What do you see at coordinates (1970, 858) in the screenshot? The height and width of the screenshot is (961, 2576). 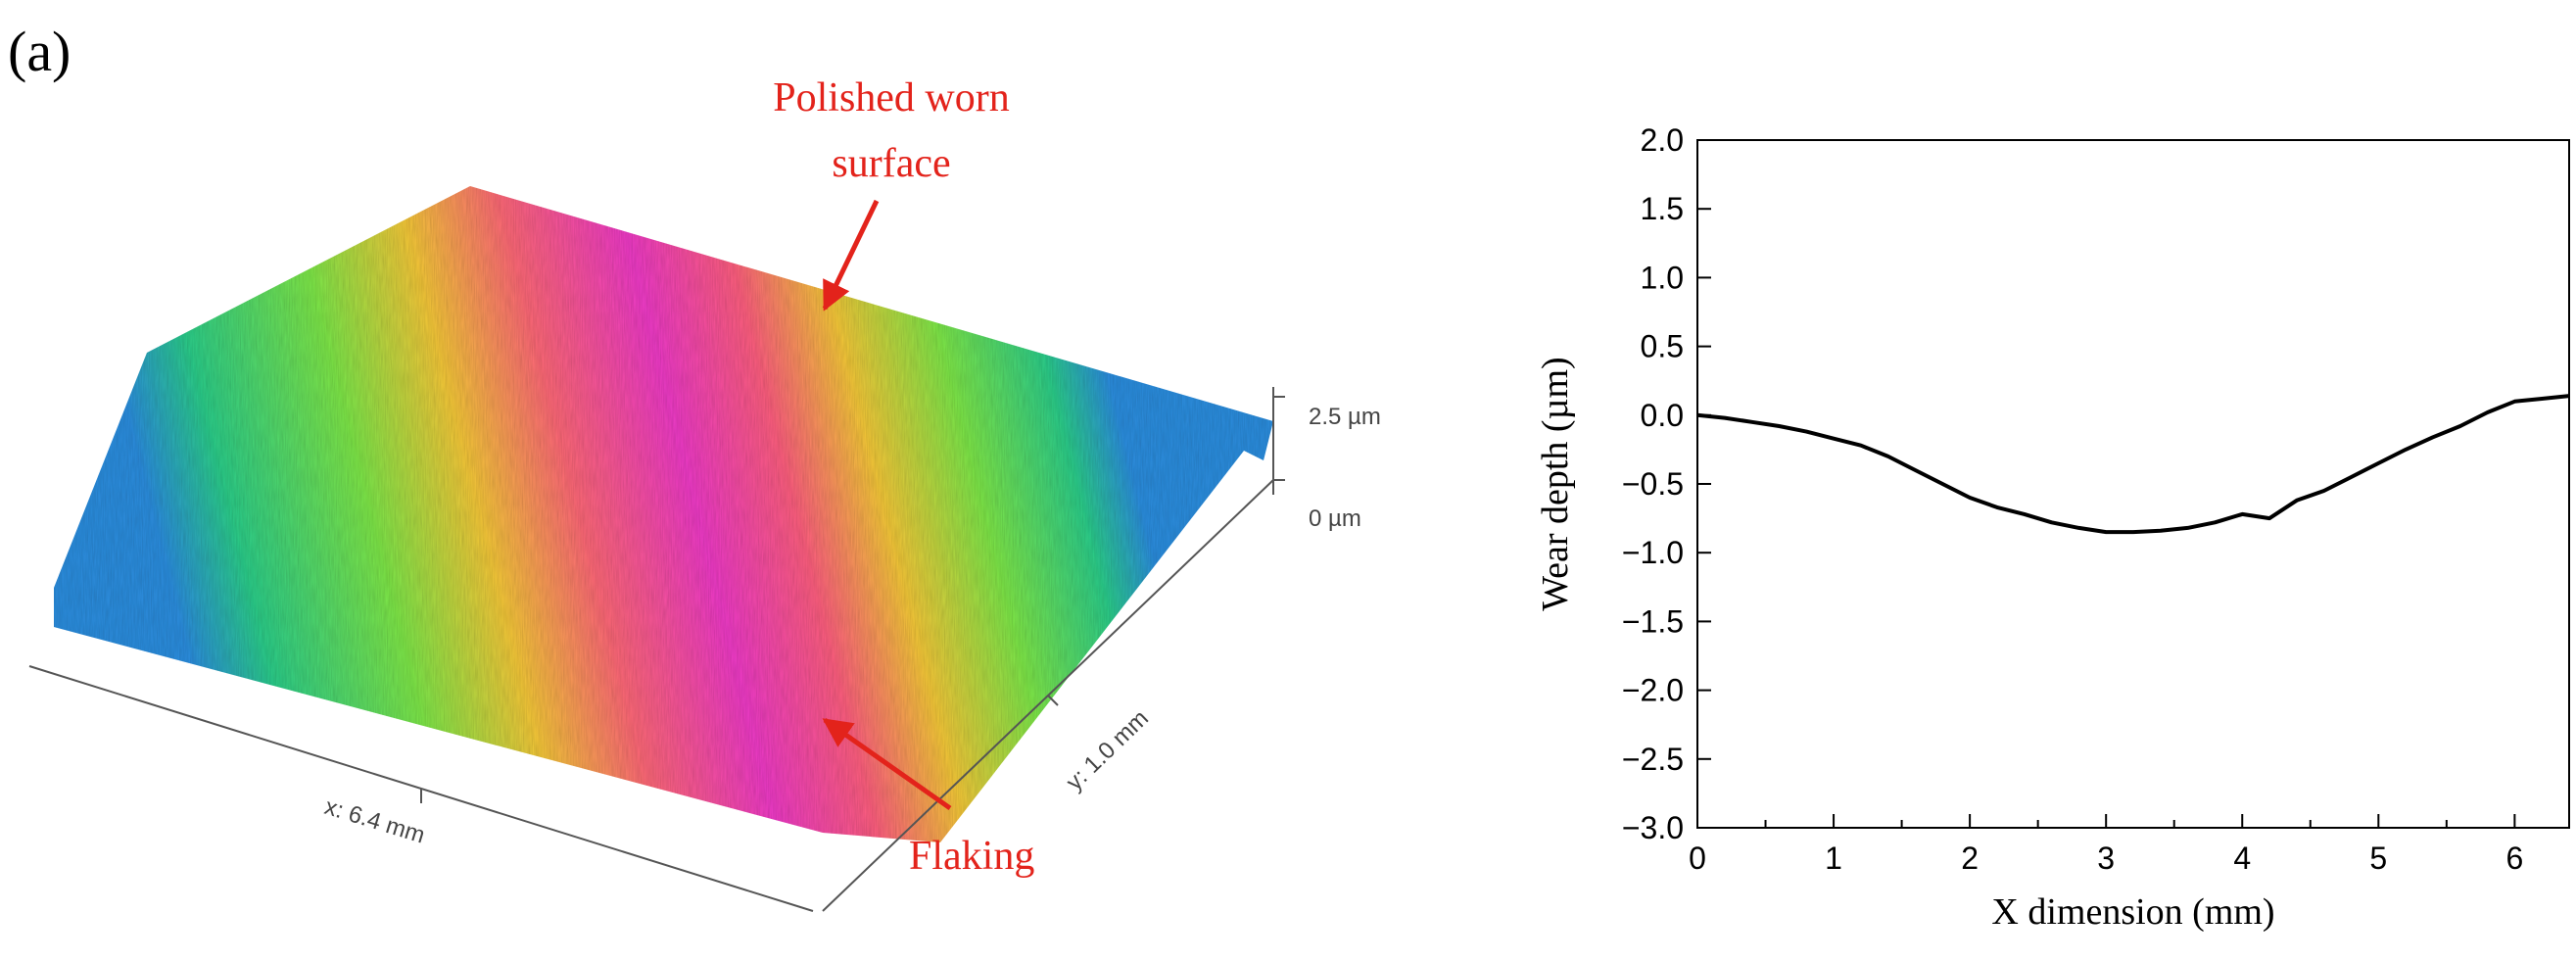 I see `x-tick-label: 2` at bounding box center [1970, 858].